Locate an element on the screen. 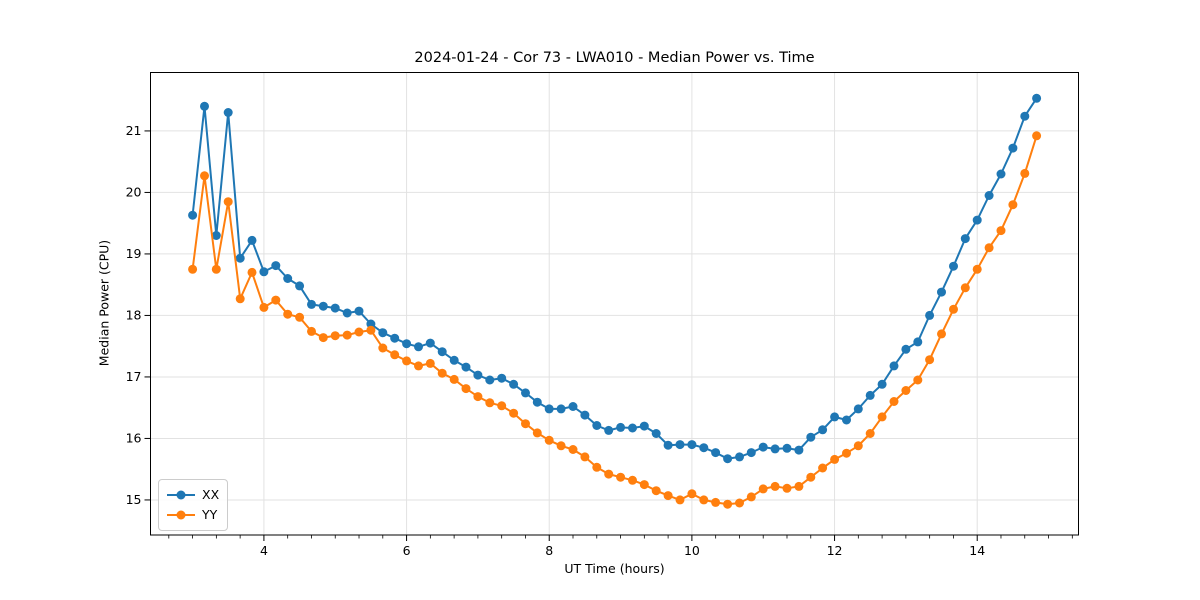  x-tick-label: 14 is located at coordinates (977, 550).